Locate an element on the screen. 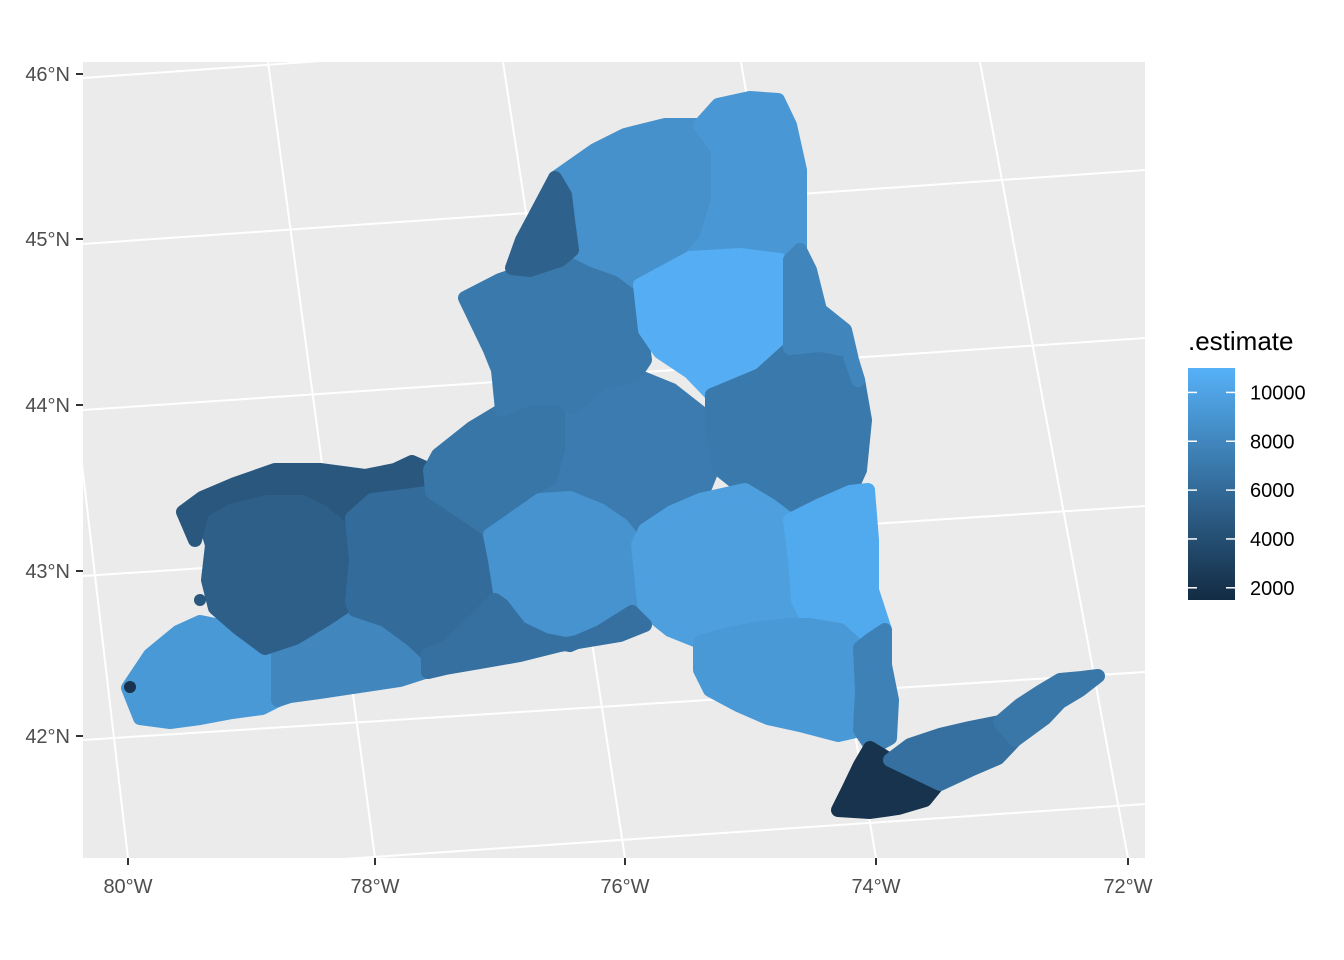 The image size is (1344, 960). legend-tick-label: 8000 is located at coordinates (1272, 442).